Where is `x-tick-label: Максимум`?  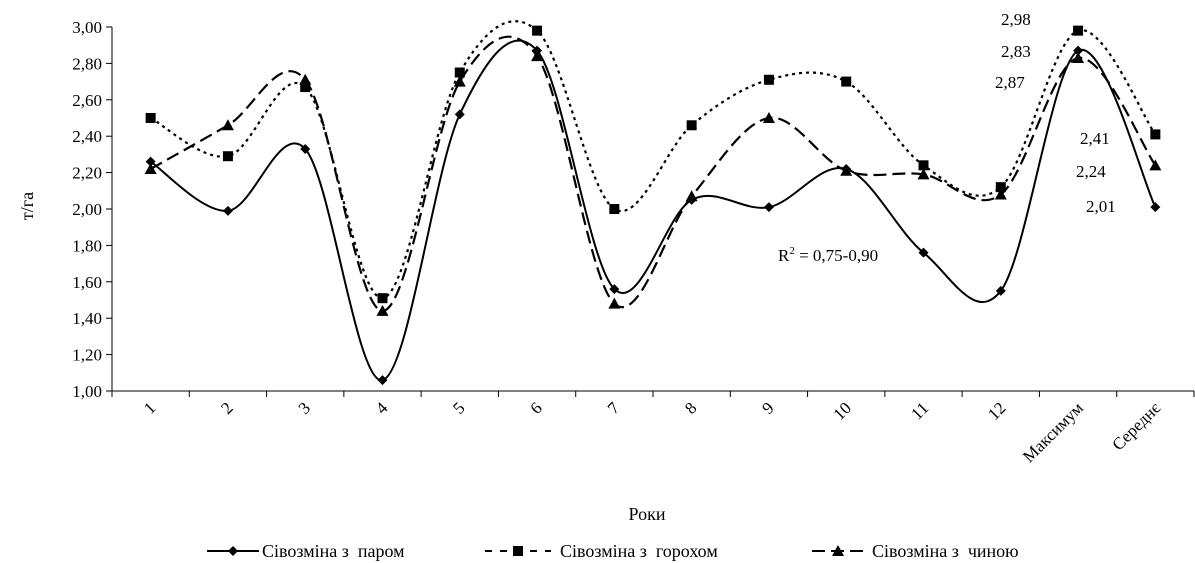 x-tick-label: Максимум is located at coordinates (1053, 432).